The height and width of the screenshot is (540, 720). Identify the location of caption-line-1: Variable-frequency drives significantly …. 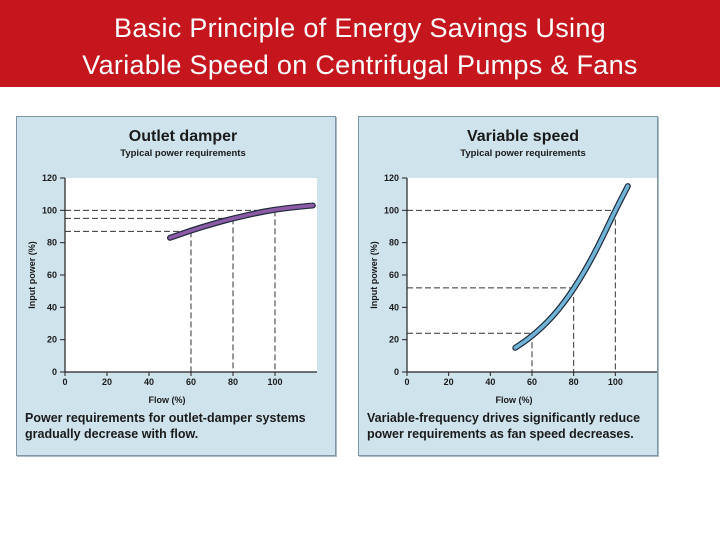
(503, 418).